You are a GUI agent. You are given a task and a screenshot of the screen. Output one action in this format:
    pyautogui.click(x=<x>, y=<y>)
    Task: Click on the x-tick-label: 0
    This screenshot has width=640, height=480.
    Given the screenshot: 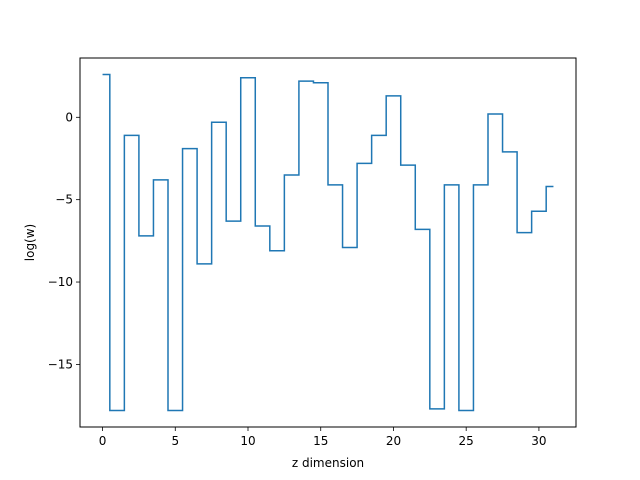 What is the action you would take?
    pyautogui.click(x=103, y=441)
    